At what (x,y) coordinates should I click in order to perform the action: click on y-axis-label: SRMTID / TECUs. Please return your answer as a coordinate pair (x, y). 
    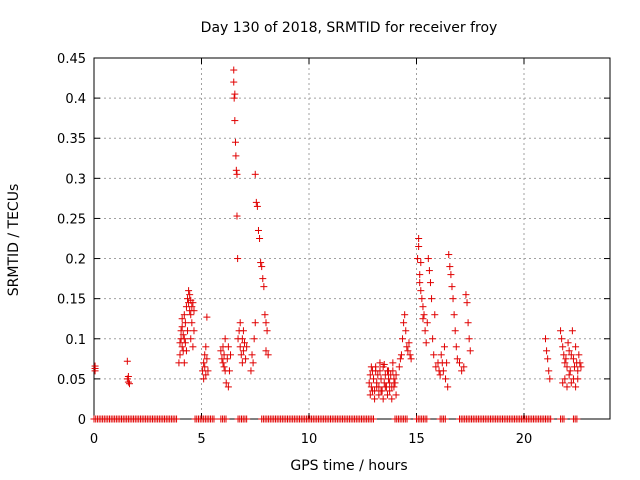
    Looking at the image, I should click on (14, 240).